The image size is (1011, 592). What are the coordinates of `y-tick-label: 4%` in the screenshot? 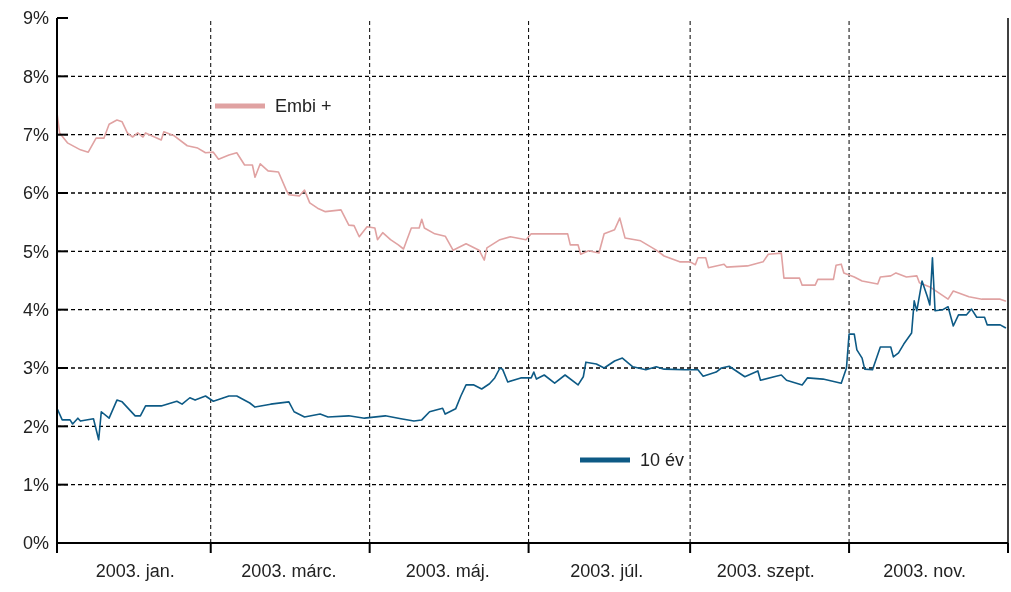 It's located at (35, 309).